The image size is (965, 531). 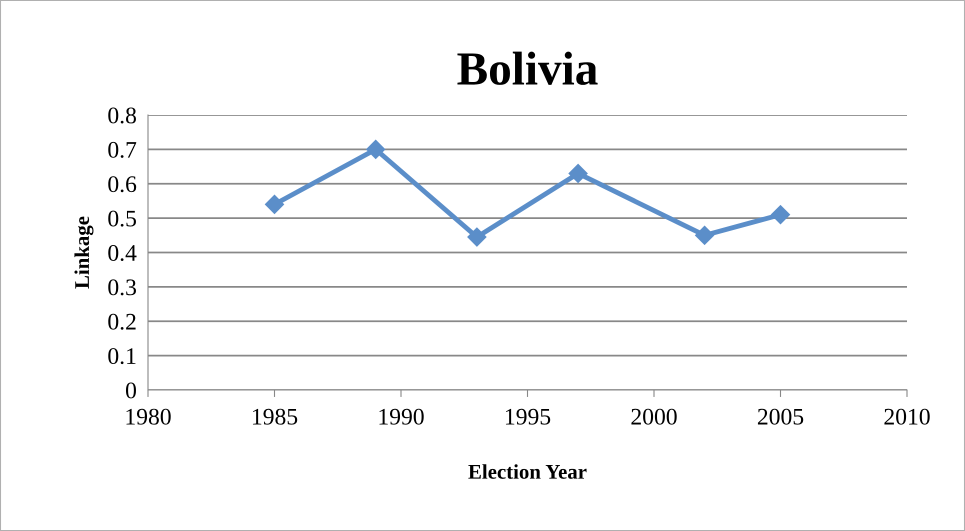 I want to click on y-tick-label: 0.2, so click(x=122, y=322).